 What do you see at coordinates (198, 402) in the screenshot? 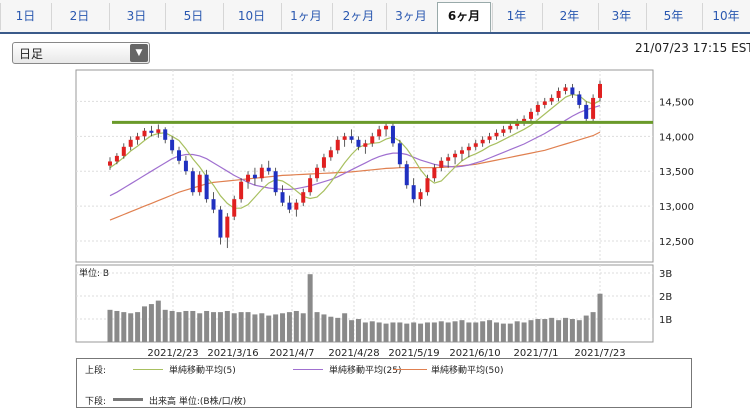
I see `legend-volume: 出来高 単位:(B株/口/枚)` at bounding box center [198, 402].